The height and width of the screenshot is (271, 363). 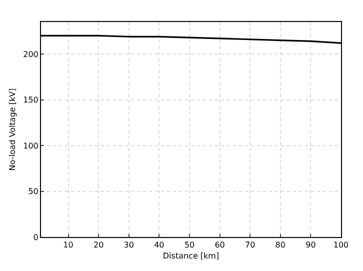 What do you see at coordinates (219, 245) in the screenshot?
I see `x-tick-label: 60` at bounding box center [219, 245].